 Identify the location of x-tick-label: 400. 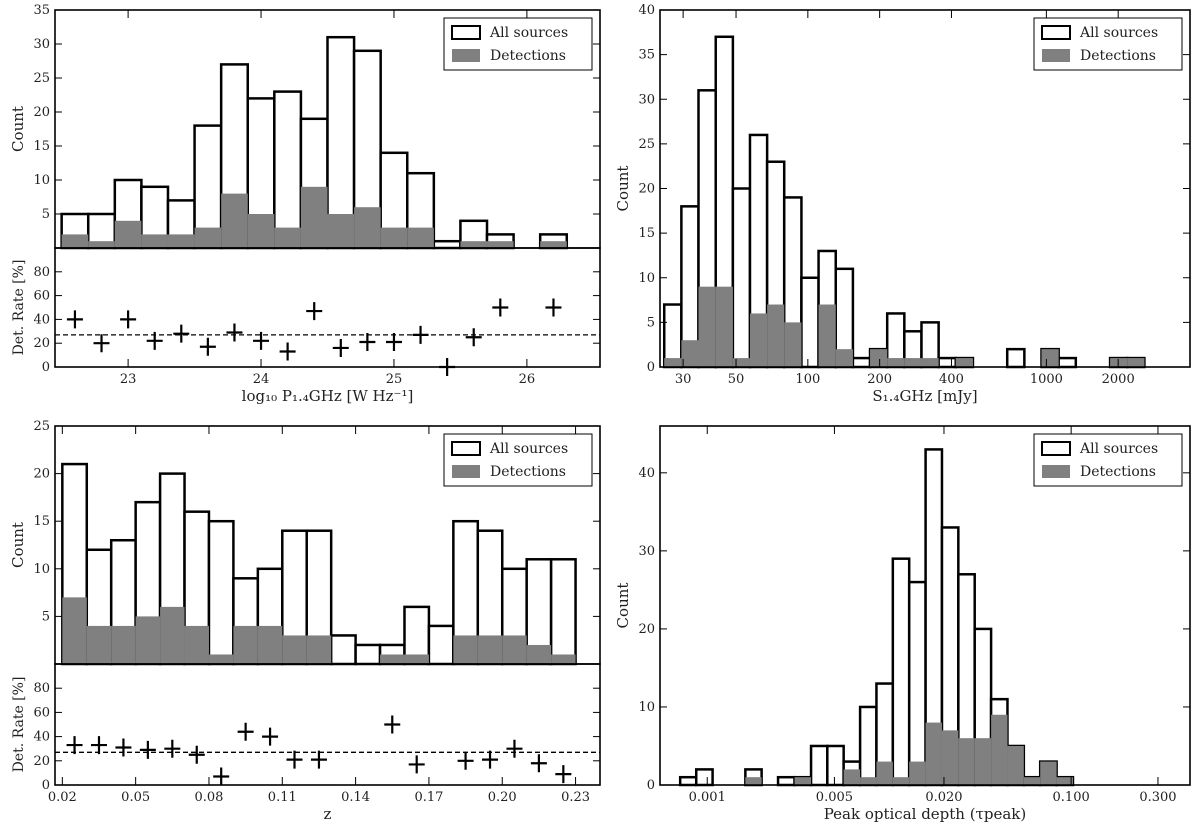
(951, 379).